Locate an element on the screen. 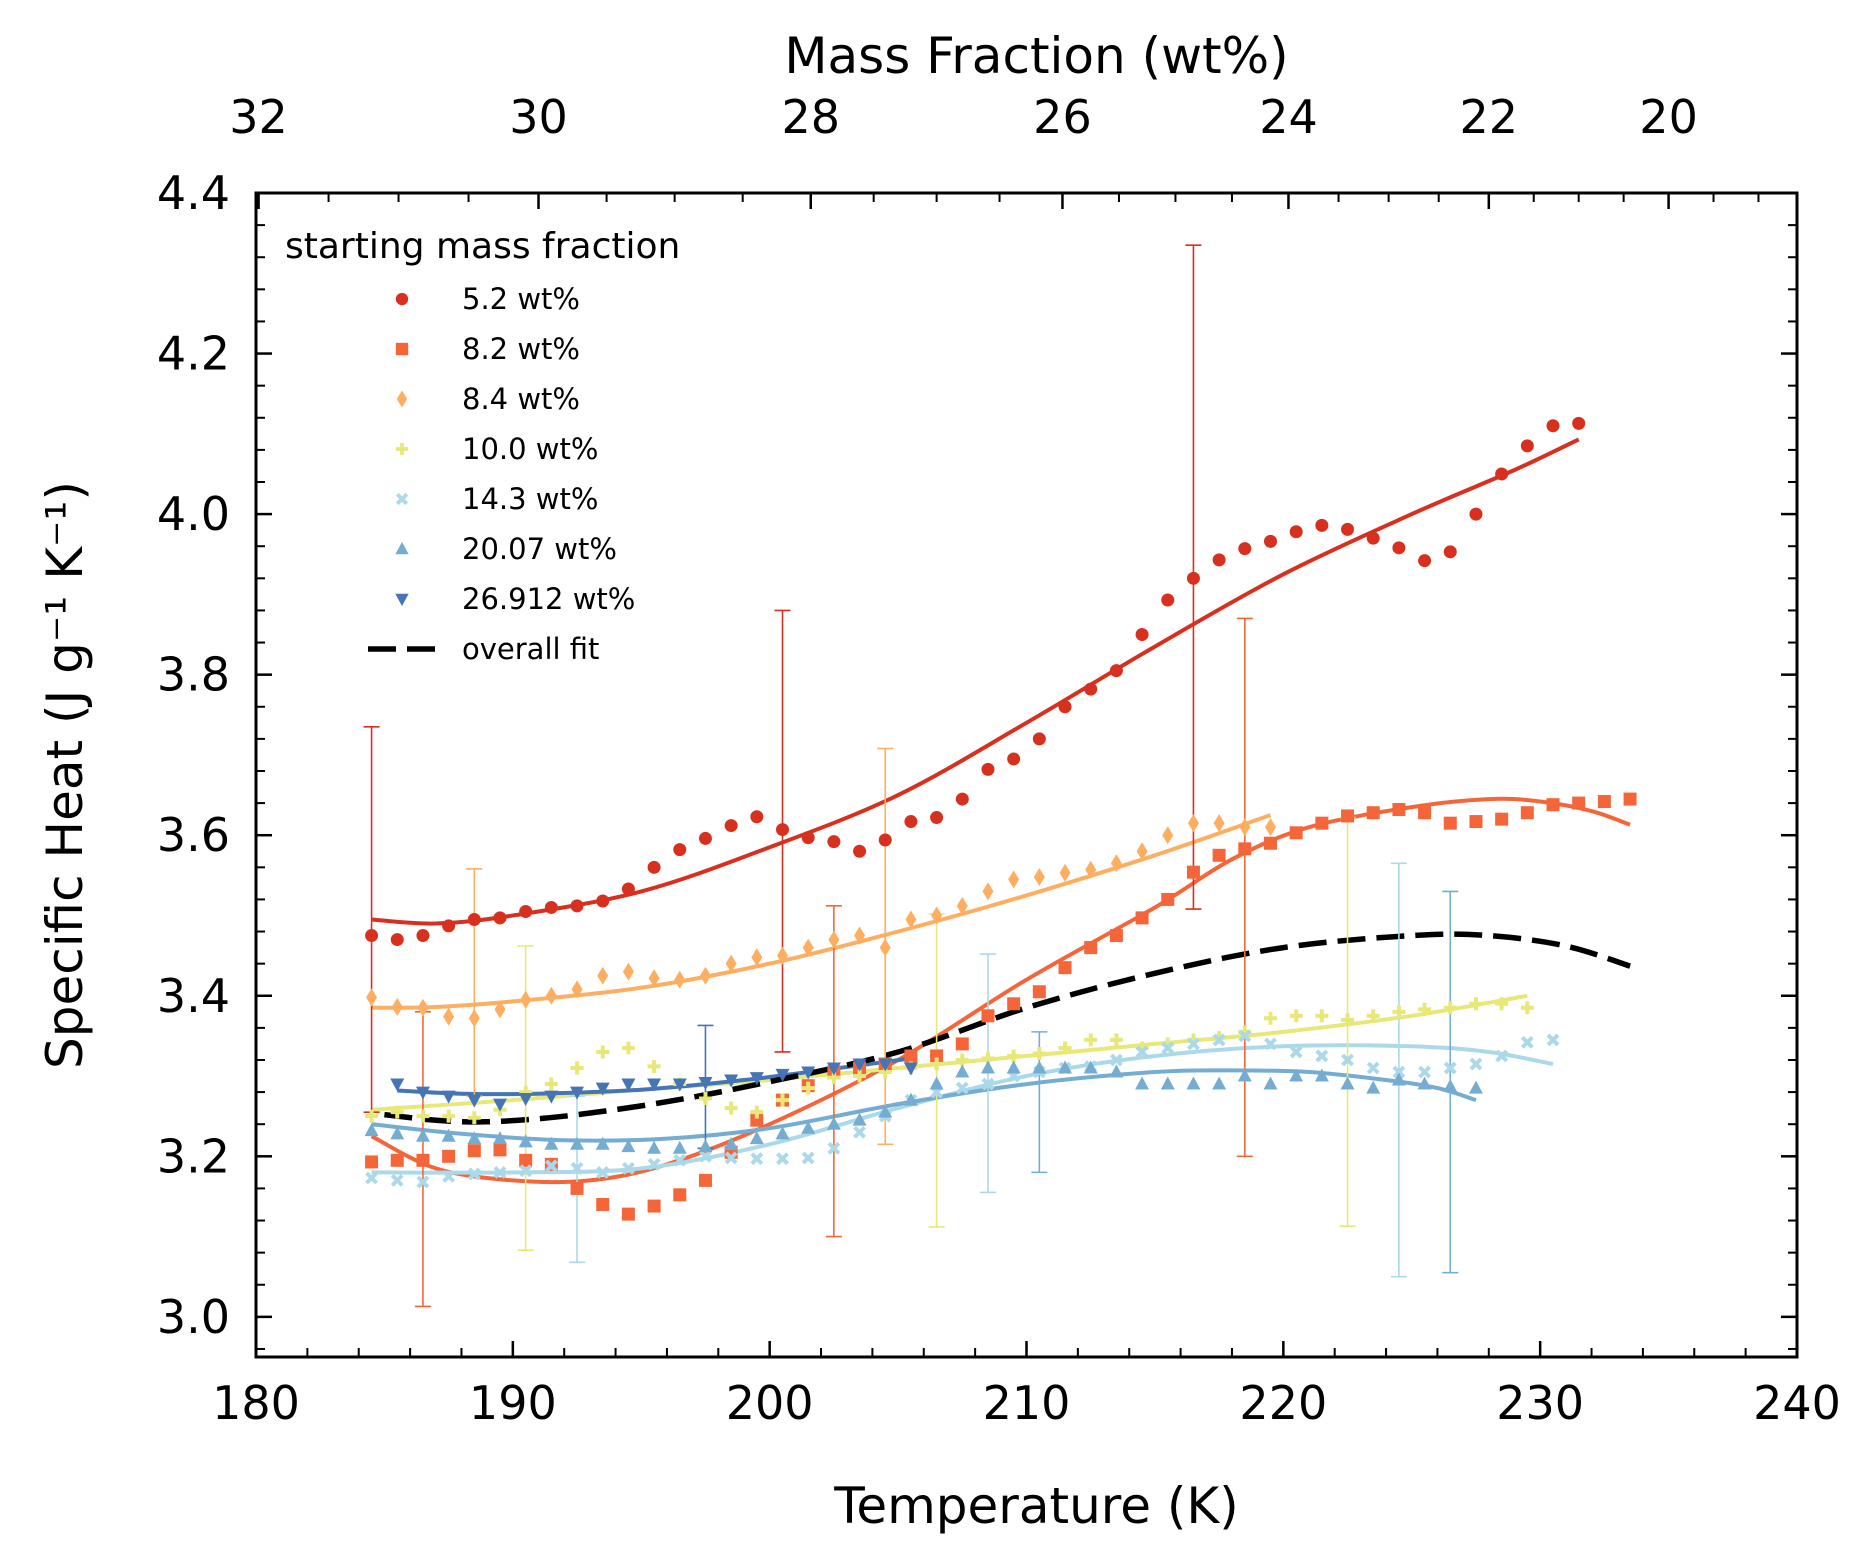  top-tick-label: 24 is located at coordinates (1288, 117).